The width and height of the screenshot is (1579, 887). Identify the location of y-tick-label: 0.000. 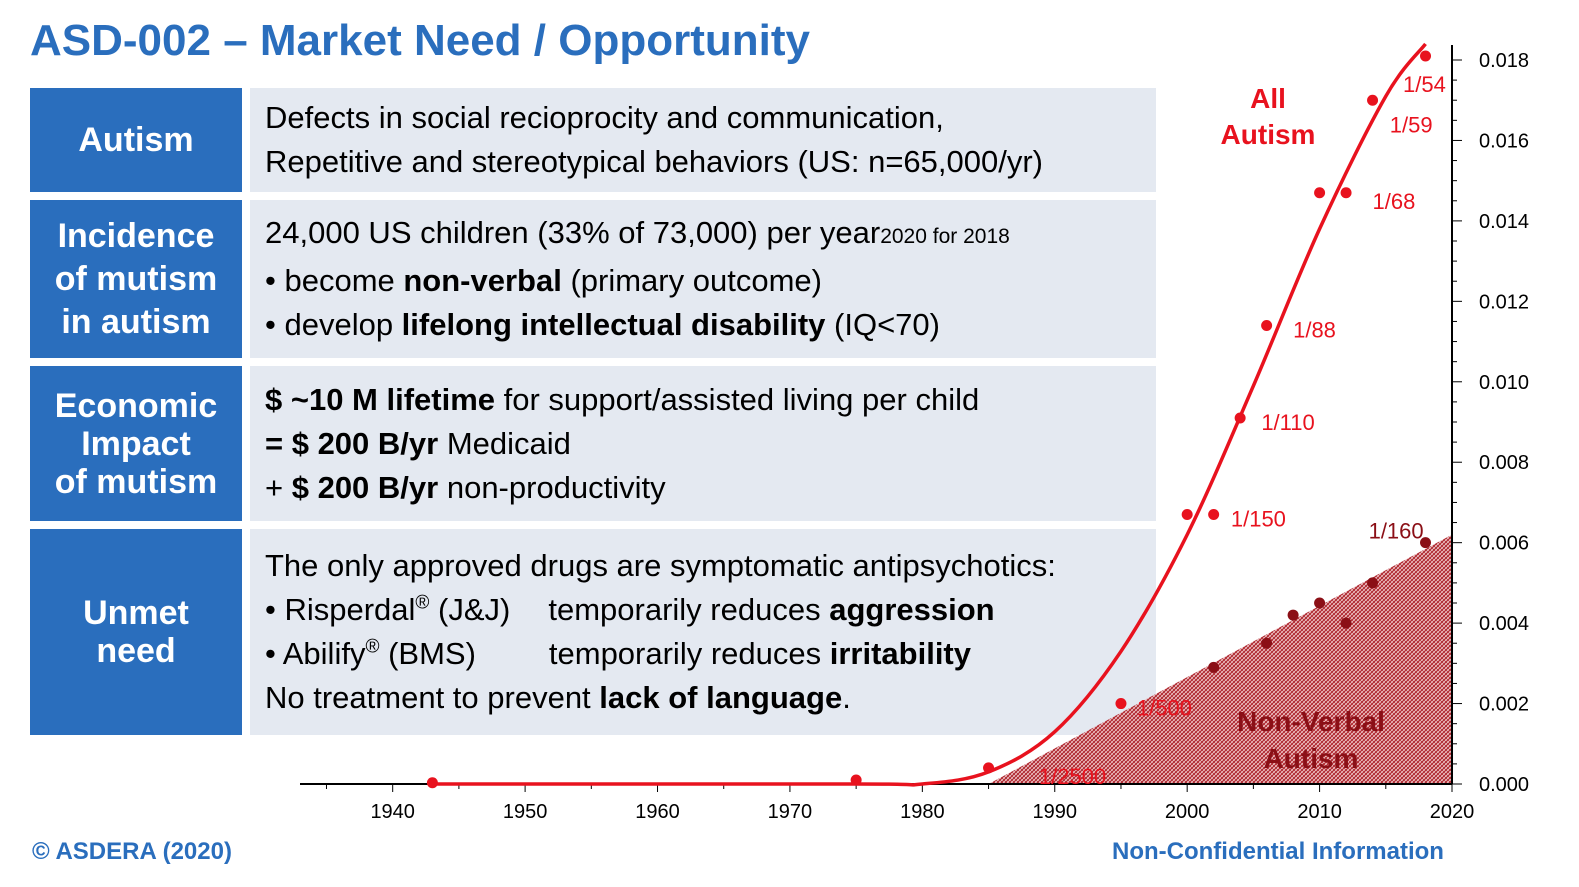
(1504, 785).